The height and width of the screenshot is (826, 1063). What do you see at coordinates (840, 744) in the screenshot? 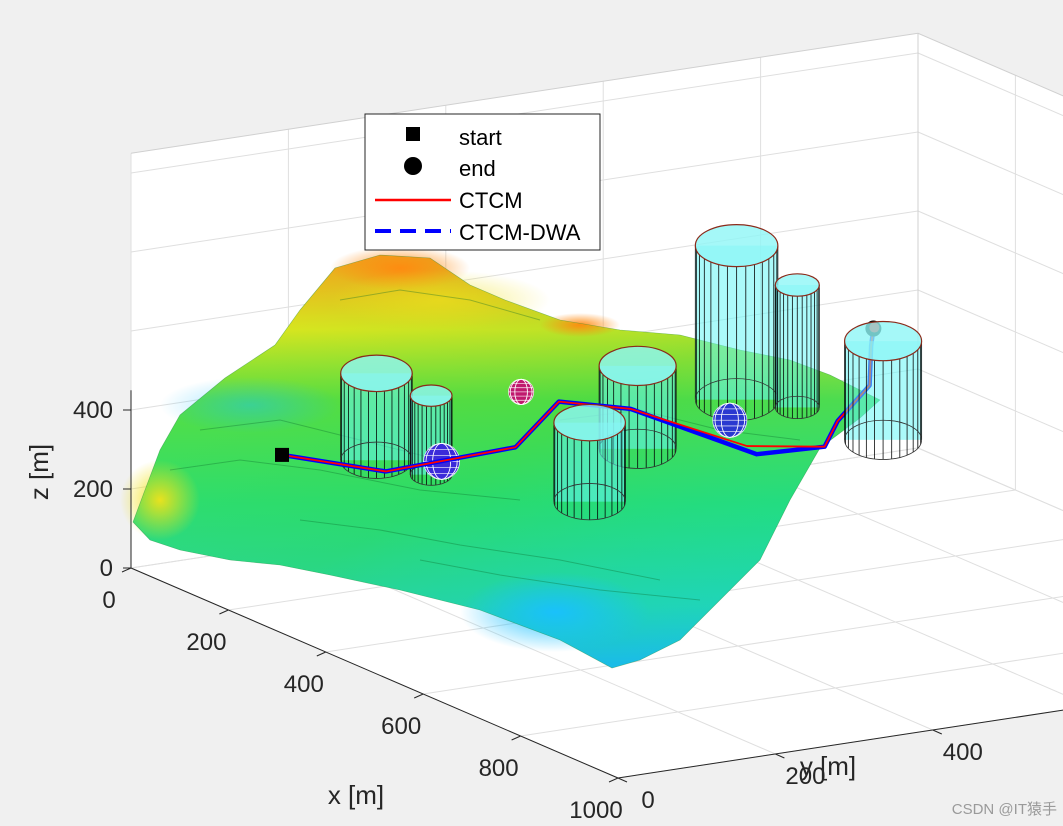
I see `y-axis-line` at bounding box center [840, 744].